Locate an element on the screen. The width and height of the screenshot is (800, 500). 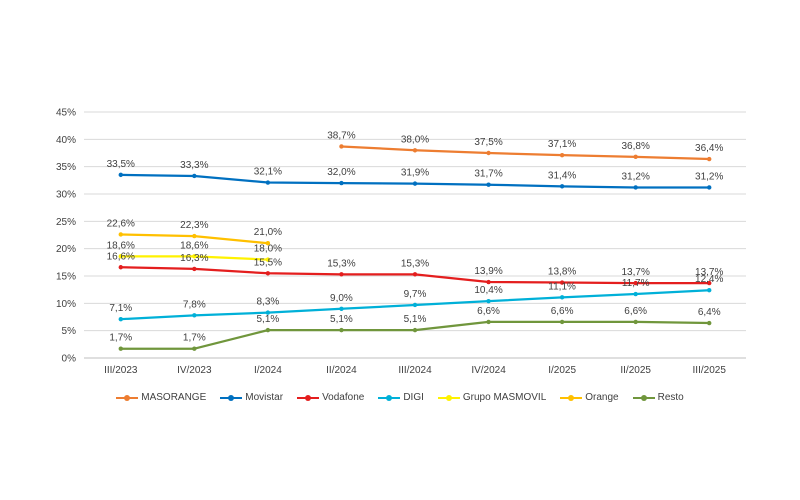
x-tick-label: I/2025 is located at coordinates (562, 370).